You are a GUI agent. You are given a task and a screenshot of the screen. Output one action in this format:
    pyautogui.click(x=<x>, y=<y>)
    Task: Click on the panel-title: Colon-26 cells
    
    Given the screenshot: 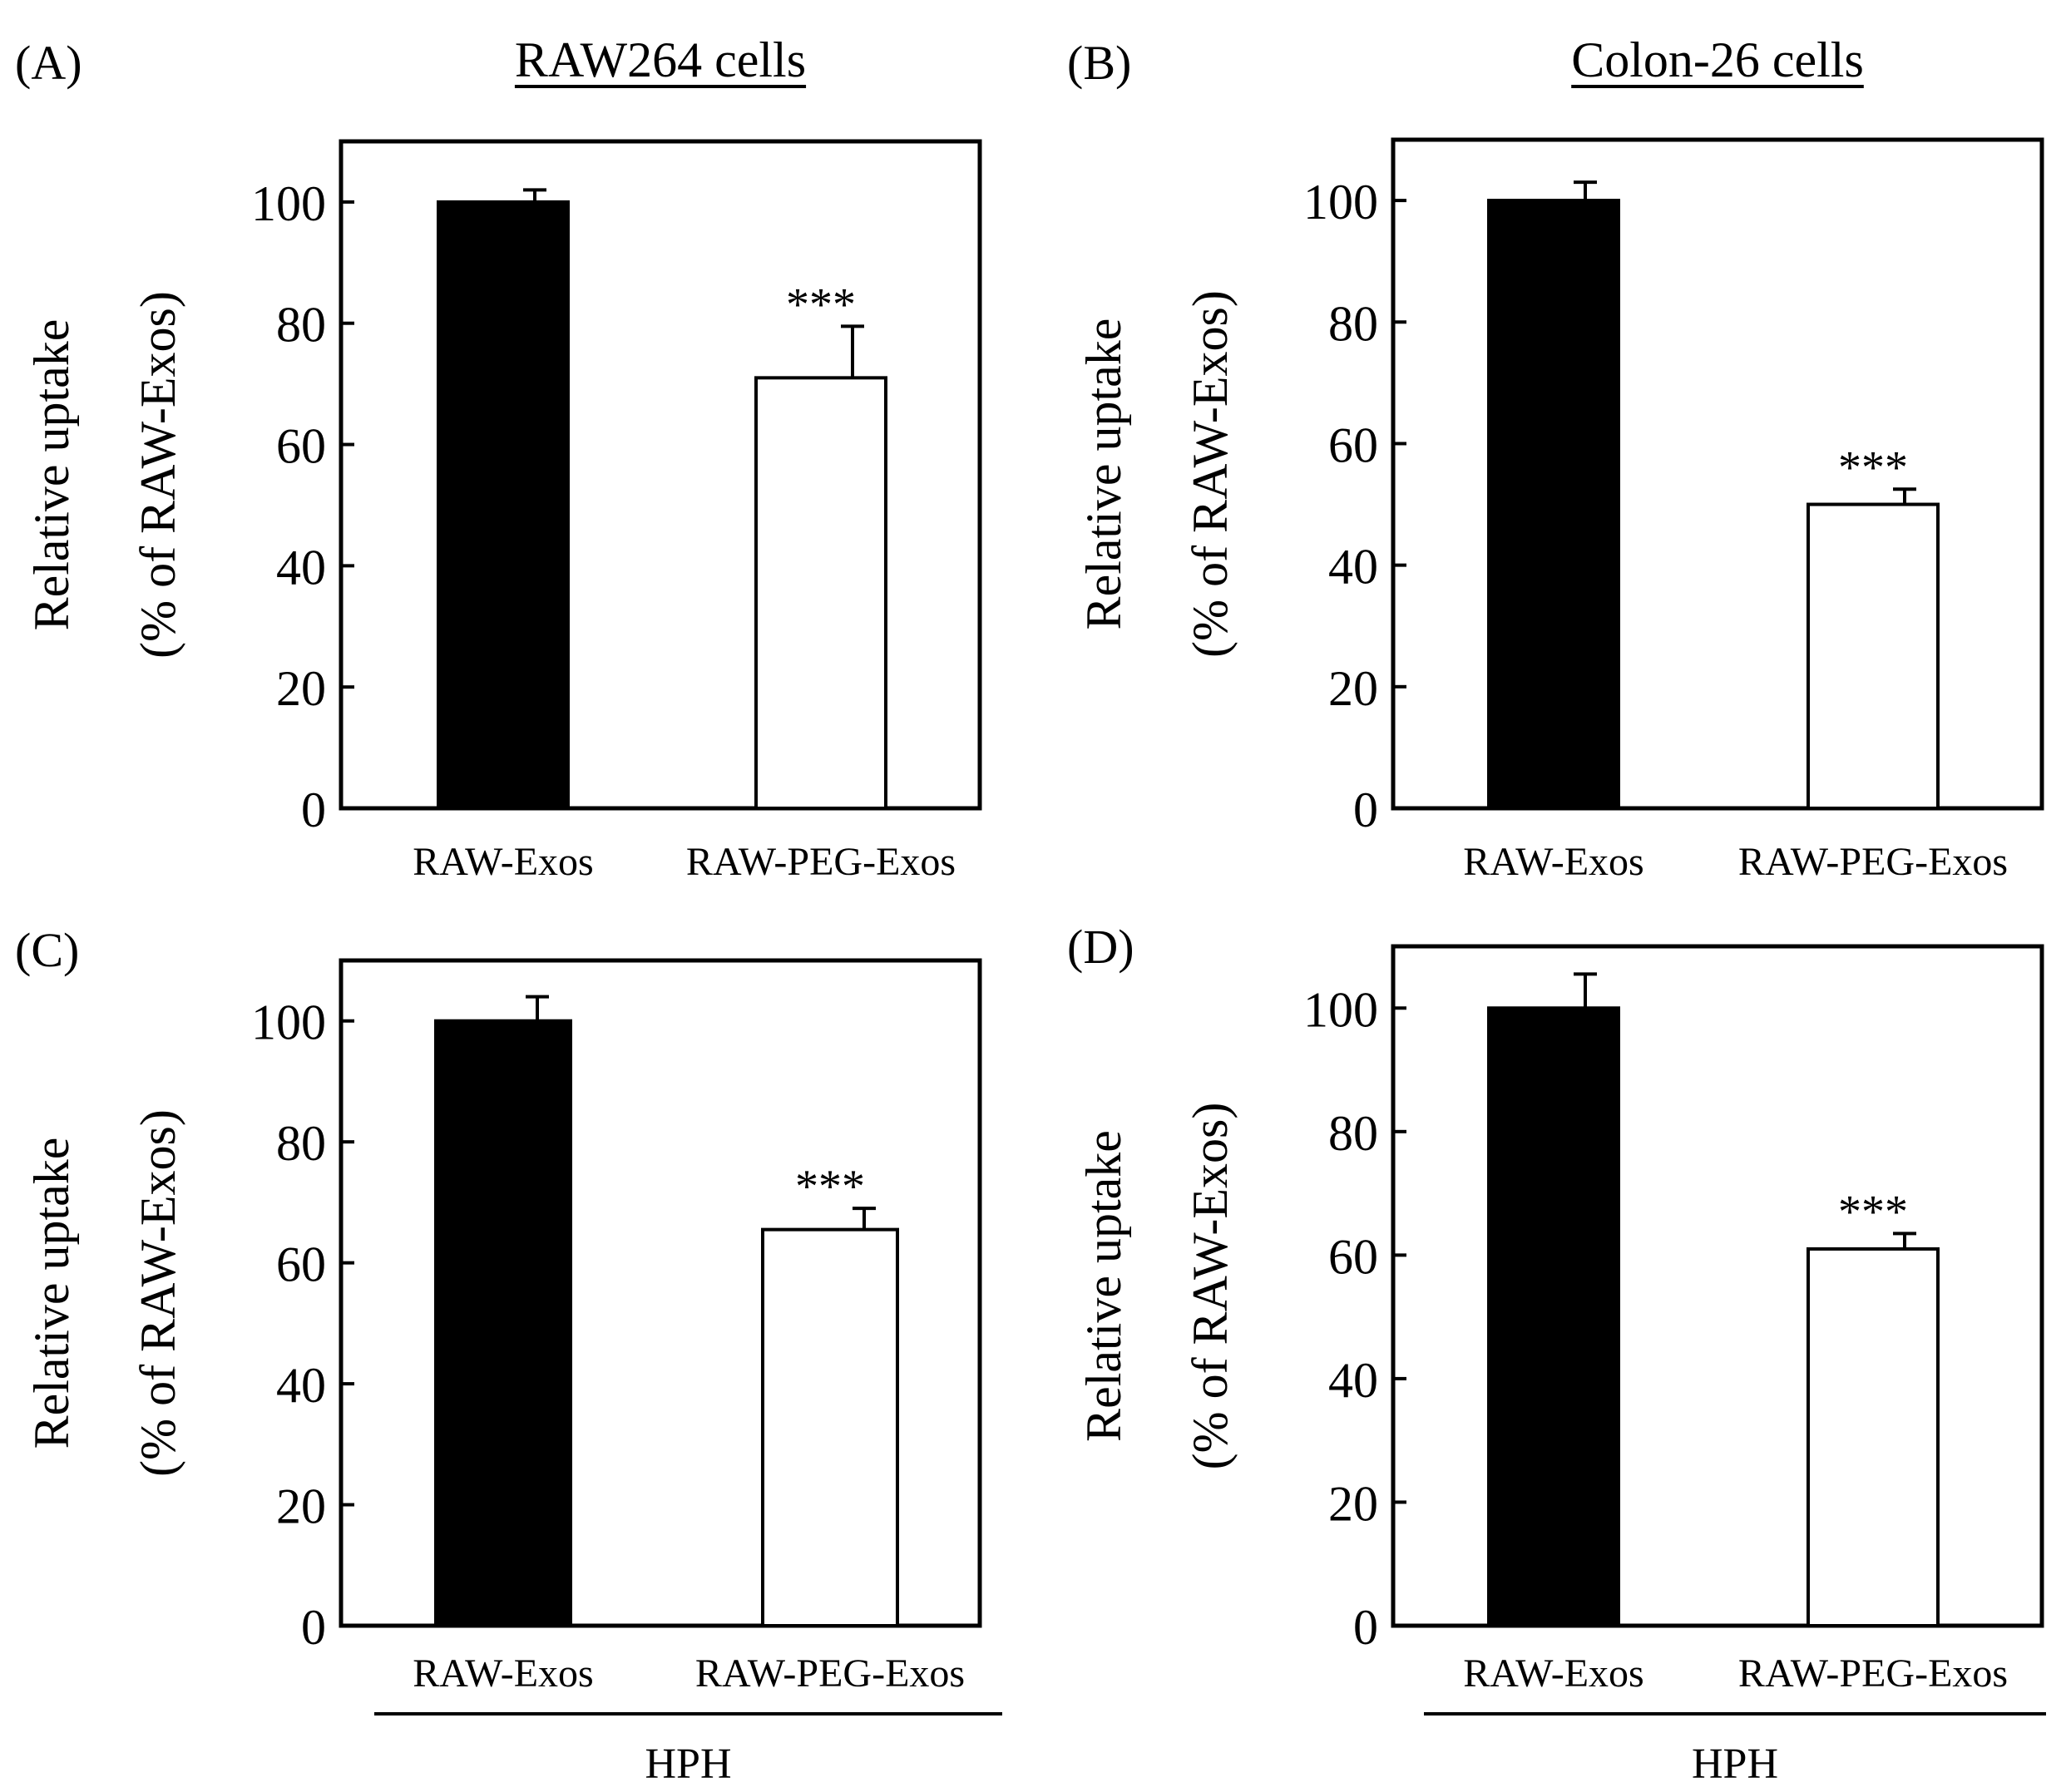 What is the action you would take?
    pyautogui.click(x=1717, y=59)
    